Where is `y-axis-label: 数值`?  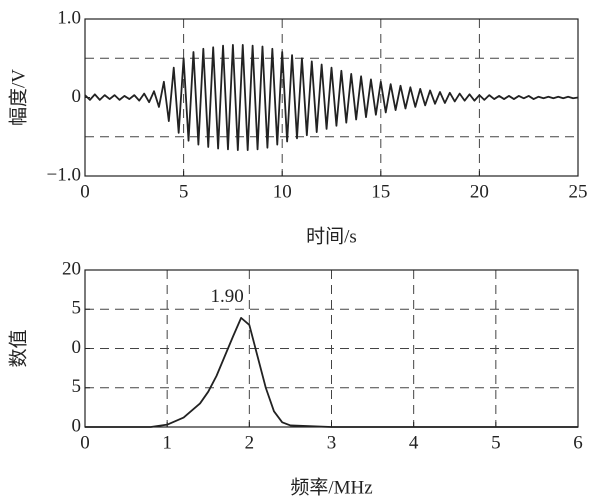 y-axis-label: 数值 is located at coordinates (18, 348).